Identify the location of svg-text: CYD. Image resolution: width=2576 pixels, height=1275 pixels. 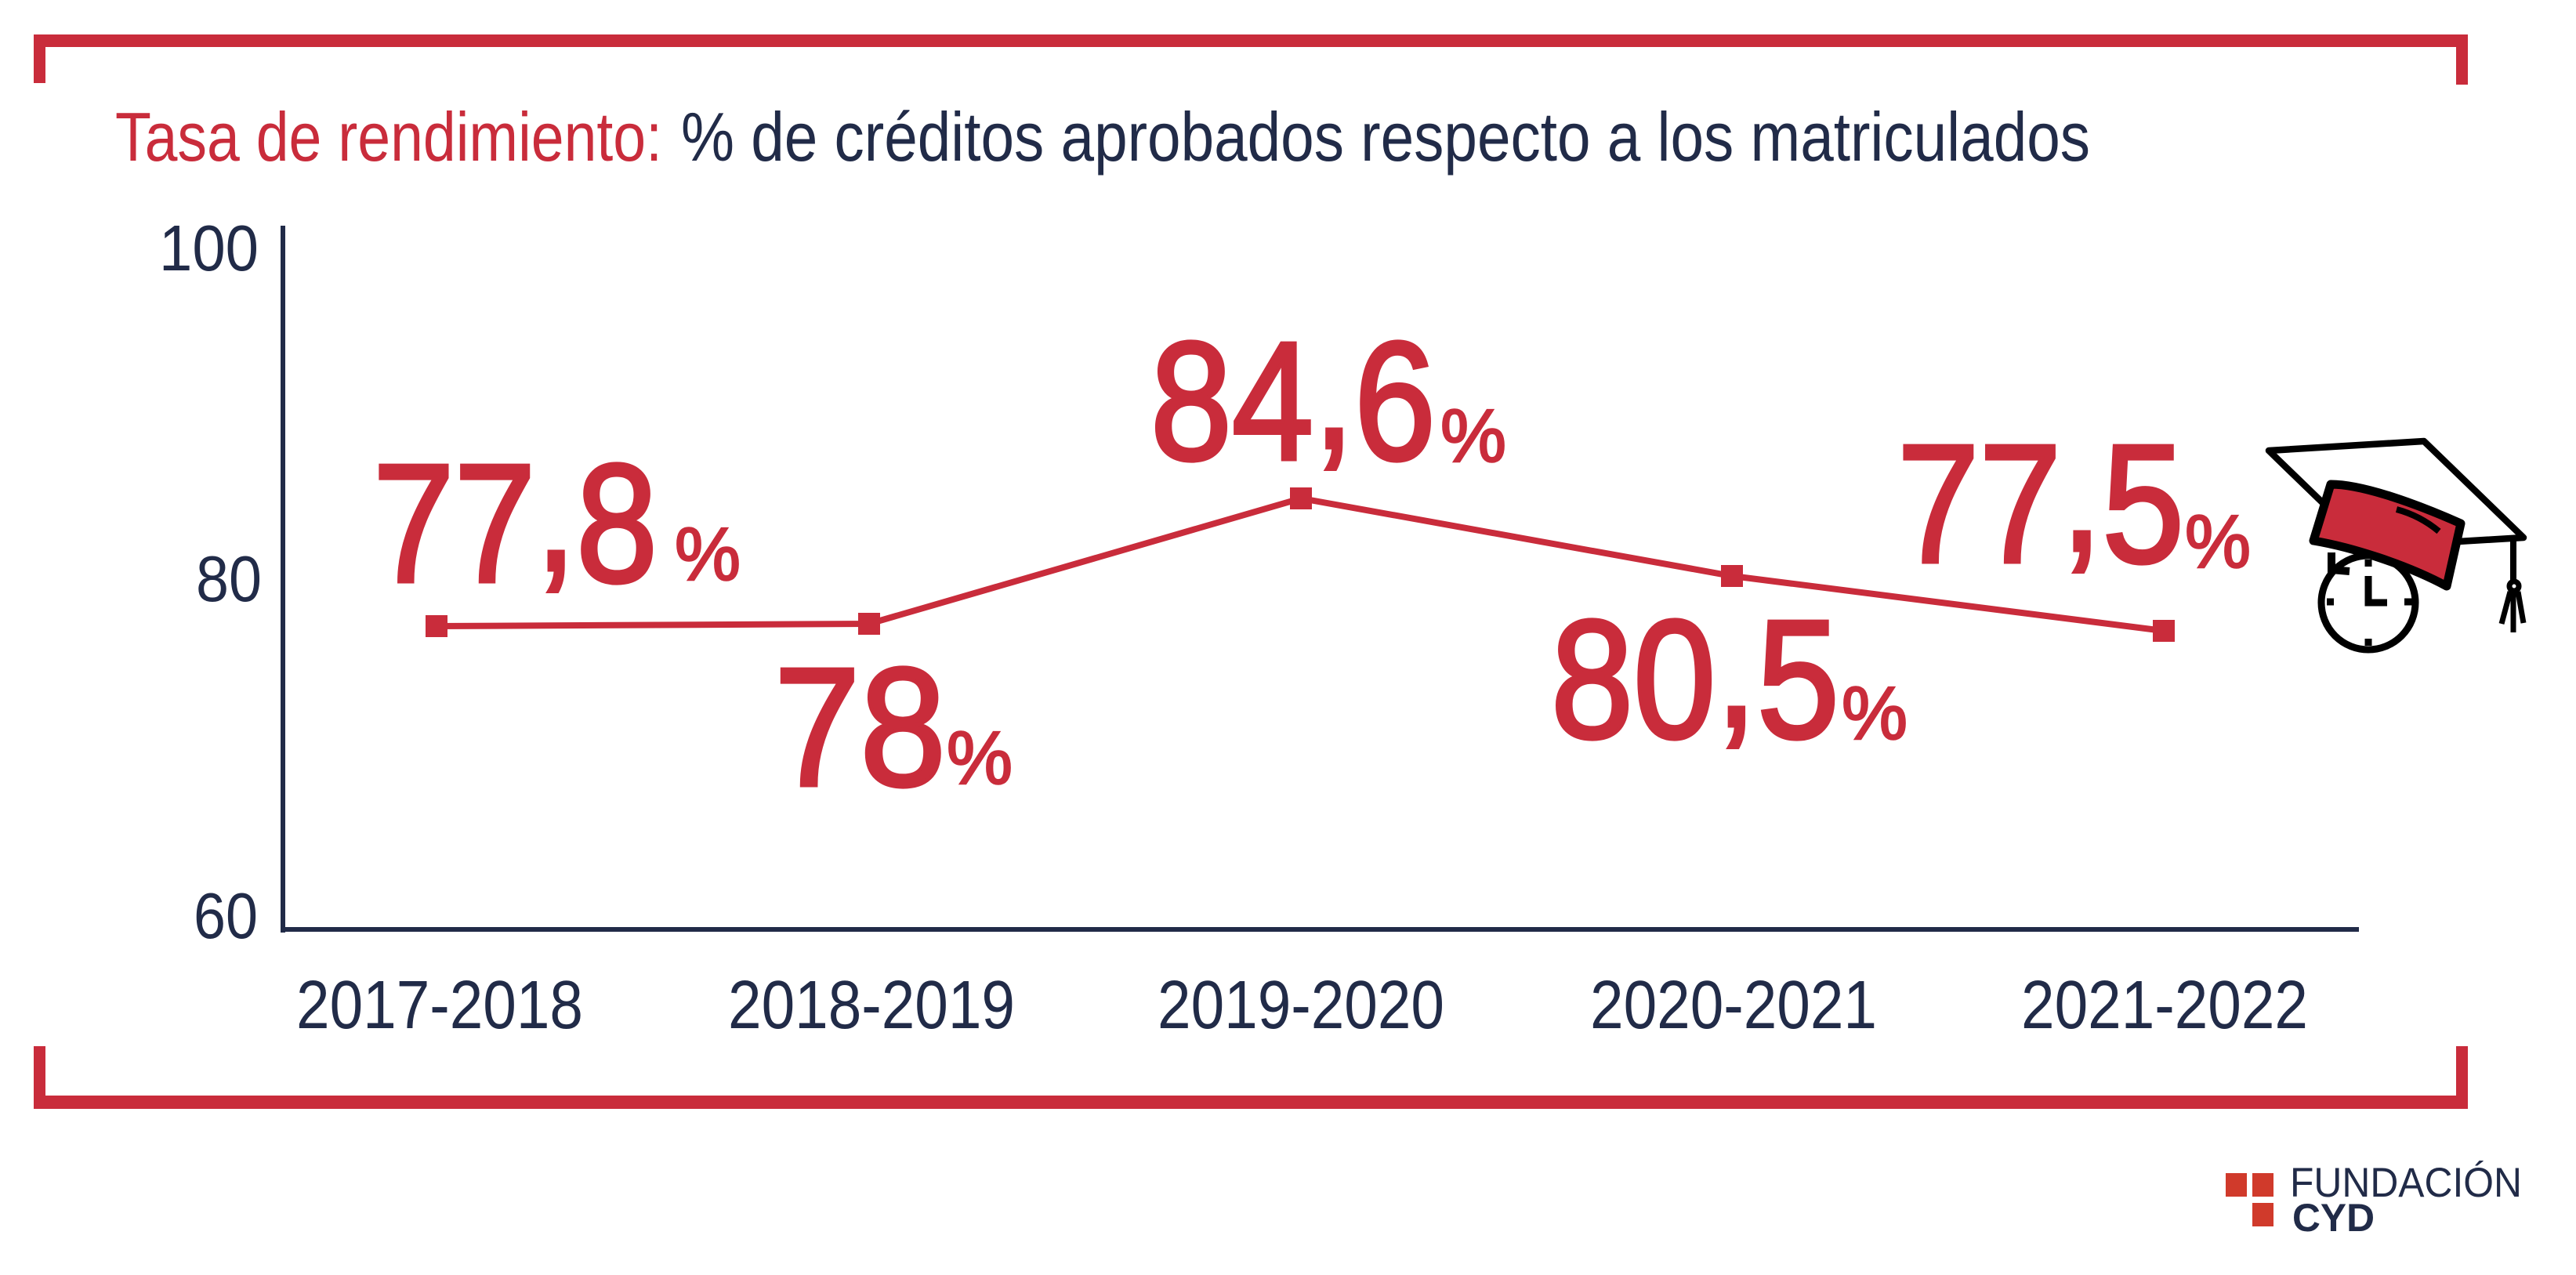
(2333, 1218).